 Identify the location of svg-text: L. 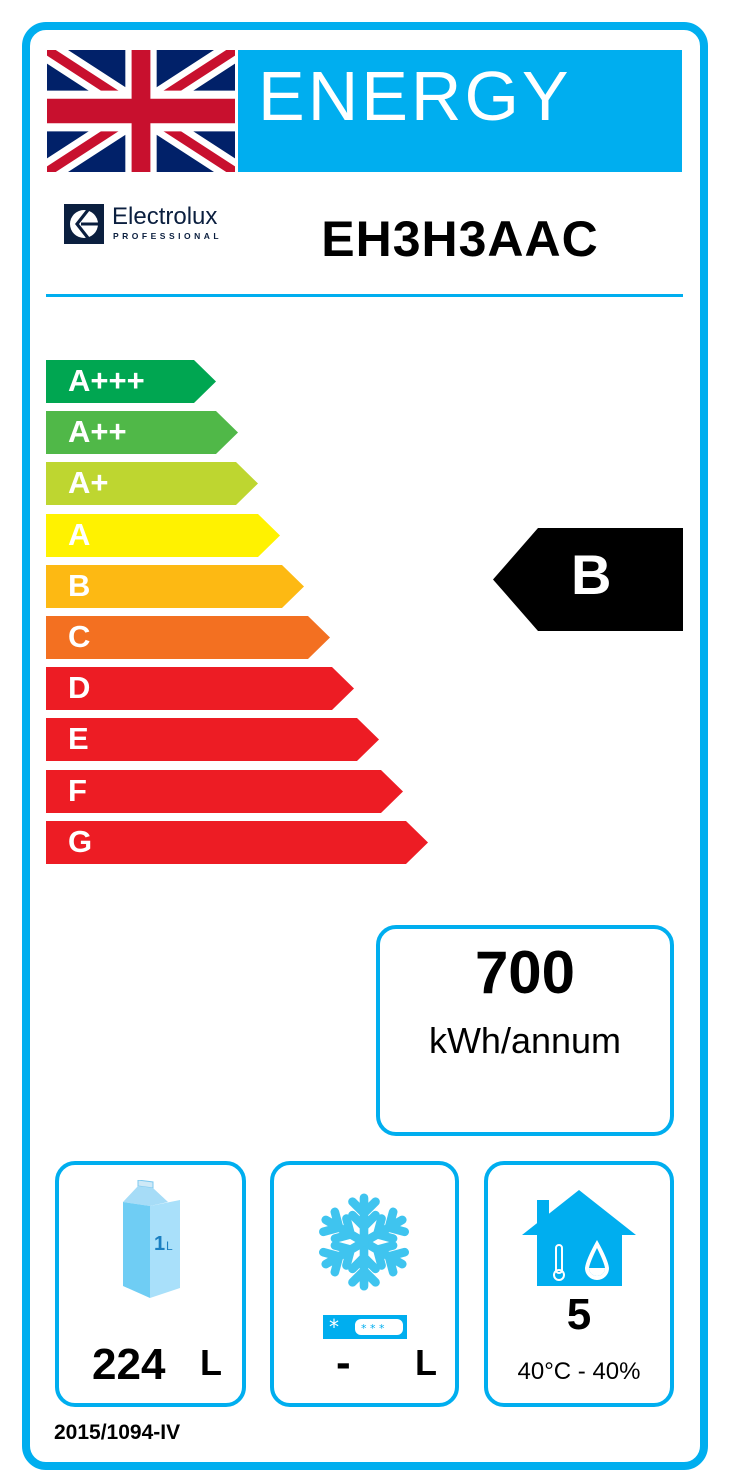
(169, 1246).